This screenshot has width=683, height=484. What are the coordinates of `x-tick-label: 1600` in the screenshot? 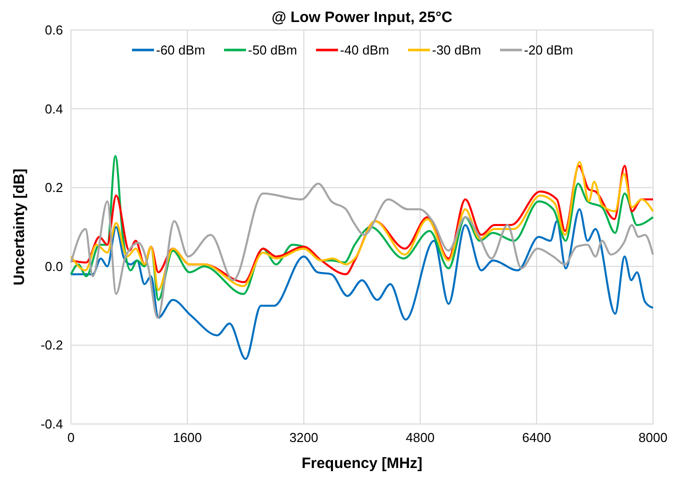 It's located at (187, 437).